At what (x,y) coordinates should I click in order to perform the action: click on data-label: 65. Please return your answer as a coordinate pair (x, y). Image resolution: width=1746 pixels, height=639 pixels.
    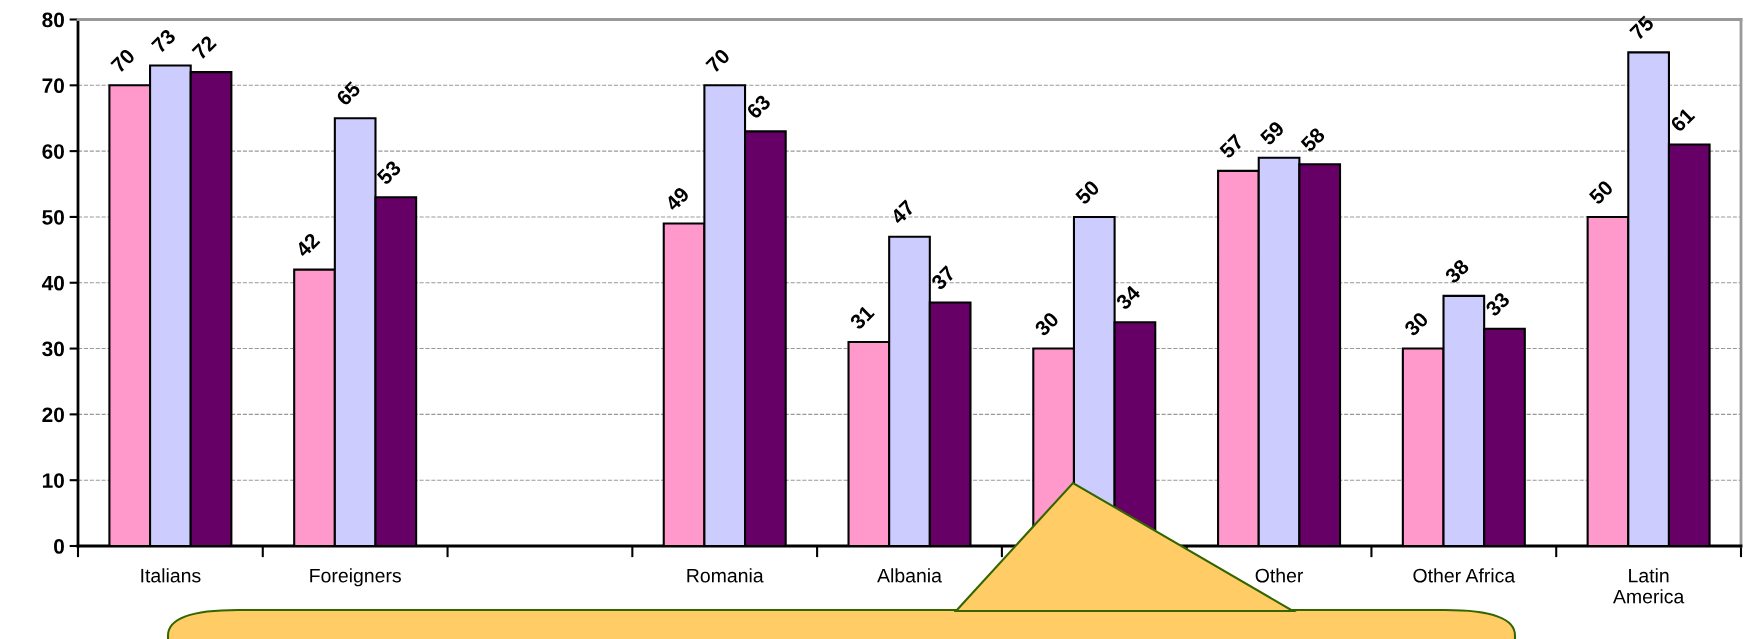
    Looking at the image, I should click on (348, 93).